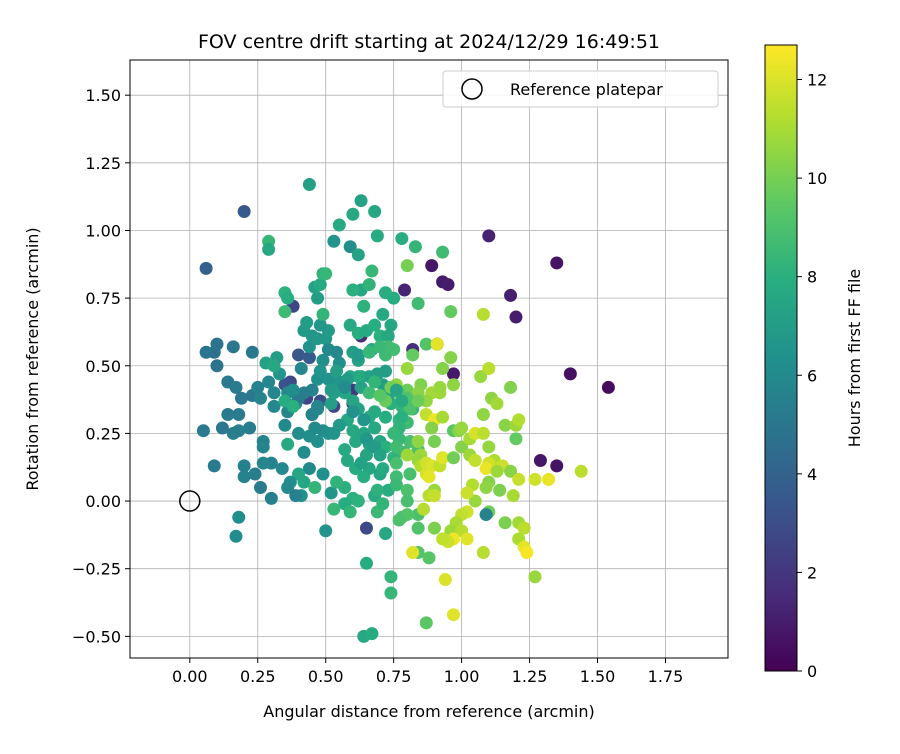  What do you see at coordinates (598, 676) in the screenshot?
I see `x-tick-label: 1.50` at bounding box center [598, 676].